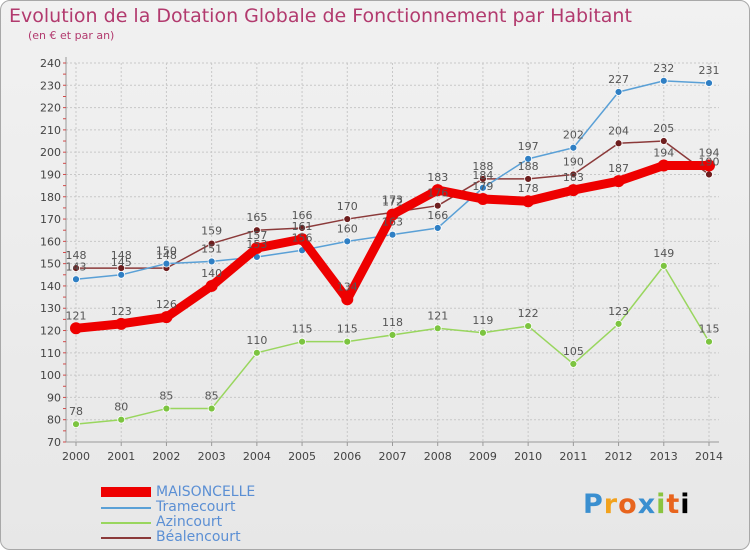  What do you see at coordinates (618, 311) in the screenshot?
I see `data-label-azincourt-2012: 123` at bounding box center [618, 311].